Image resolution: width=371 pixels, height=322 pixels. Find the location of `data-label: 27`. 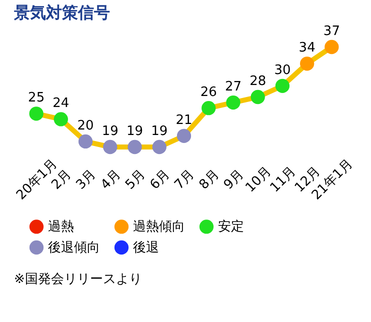

data-label: 27 is located at coordinates (233, 87).